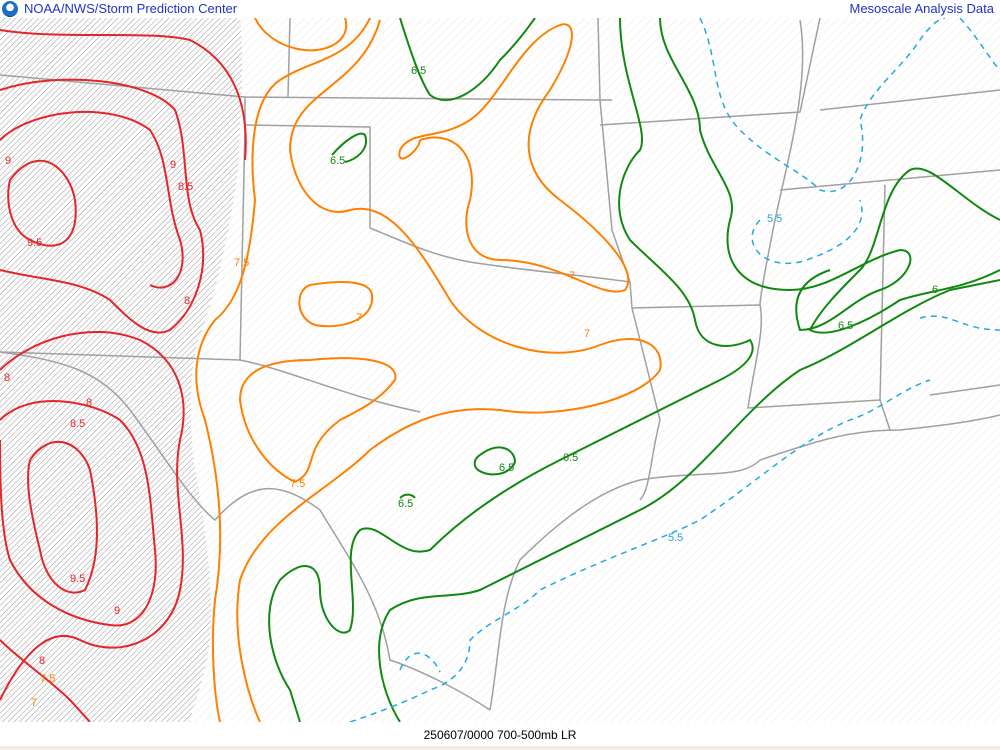 This screenshot has width=1000, height=750. Describe the element at coordinates (131, 8) in the screenshot. I see `header-title-left: NOAA/NWS/Storm Prediction Center` at that location.